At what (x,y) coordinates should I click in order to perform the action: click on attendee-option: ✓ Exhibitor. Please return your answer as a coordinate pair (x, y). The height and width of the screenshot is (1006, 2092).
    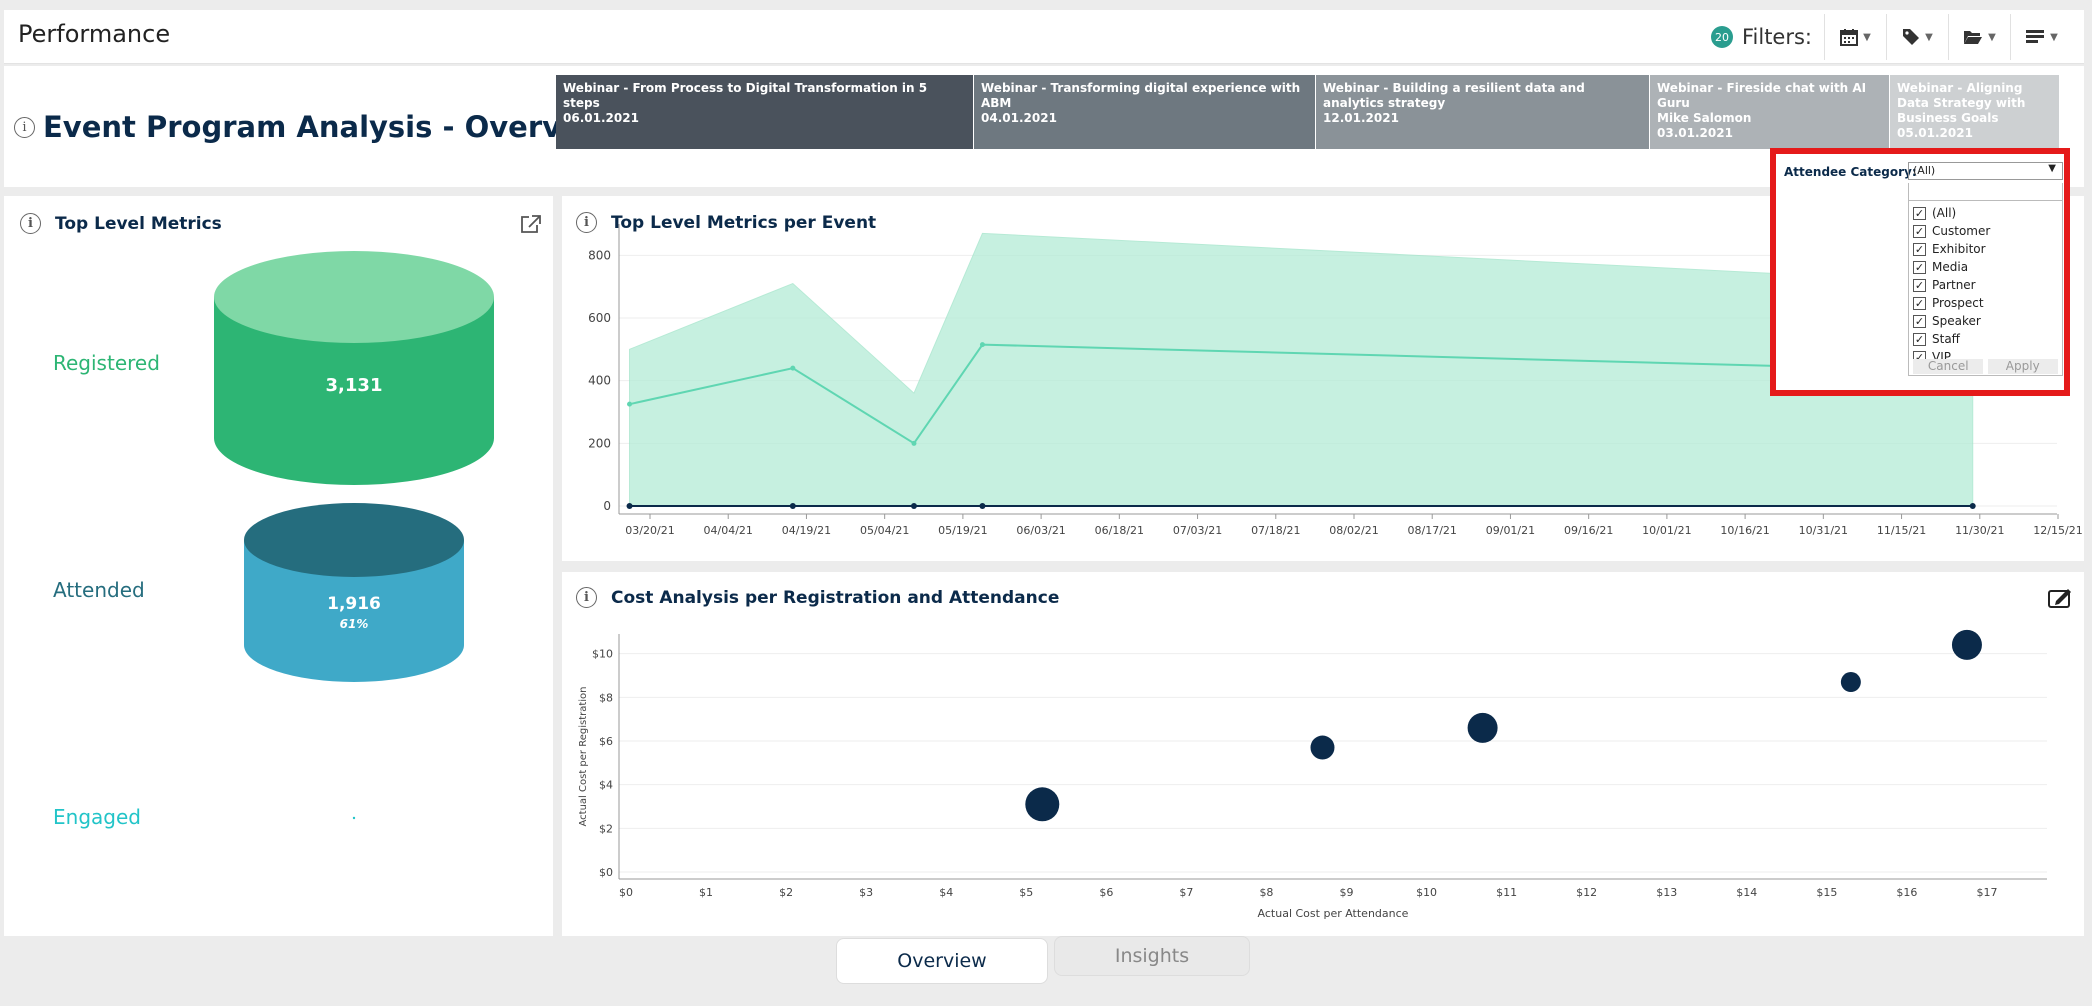
    Looking at the image, I should click on (1985, 249).